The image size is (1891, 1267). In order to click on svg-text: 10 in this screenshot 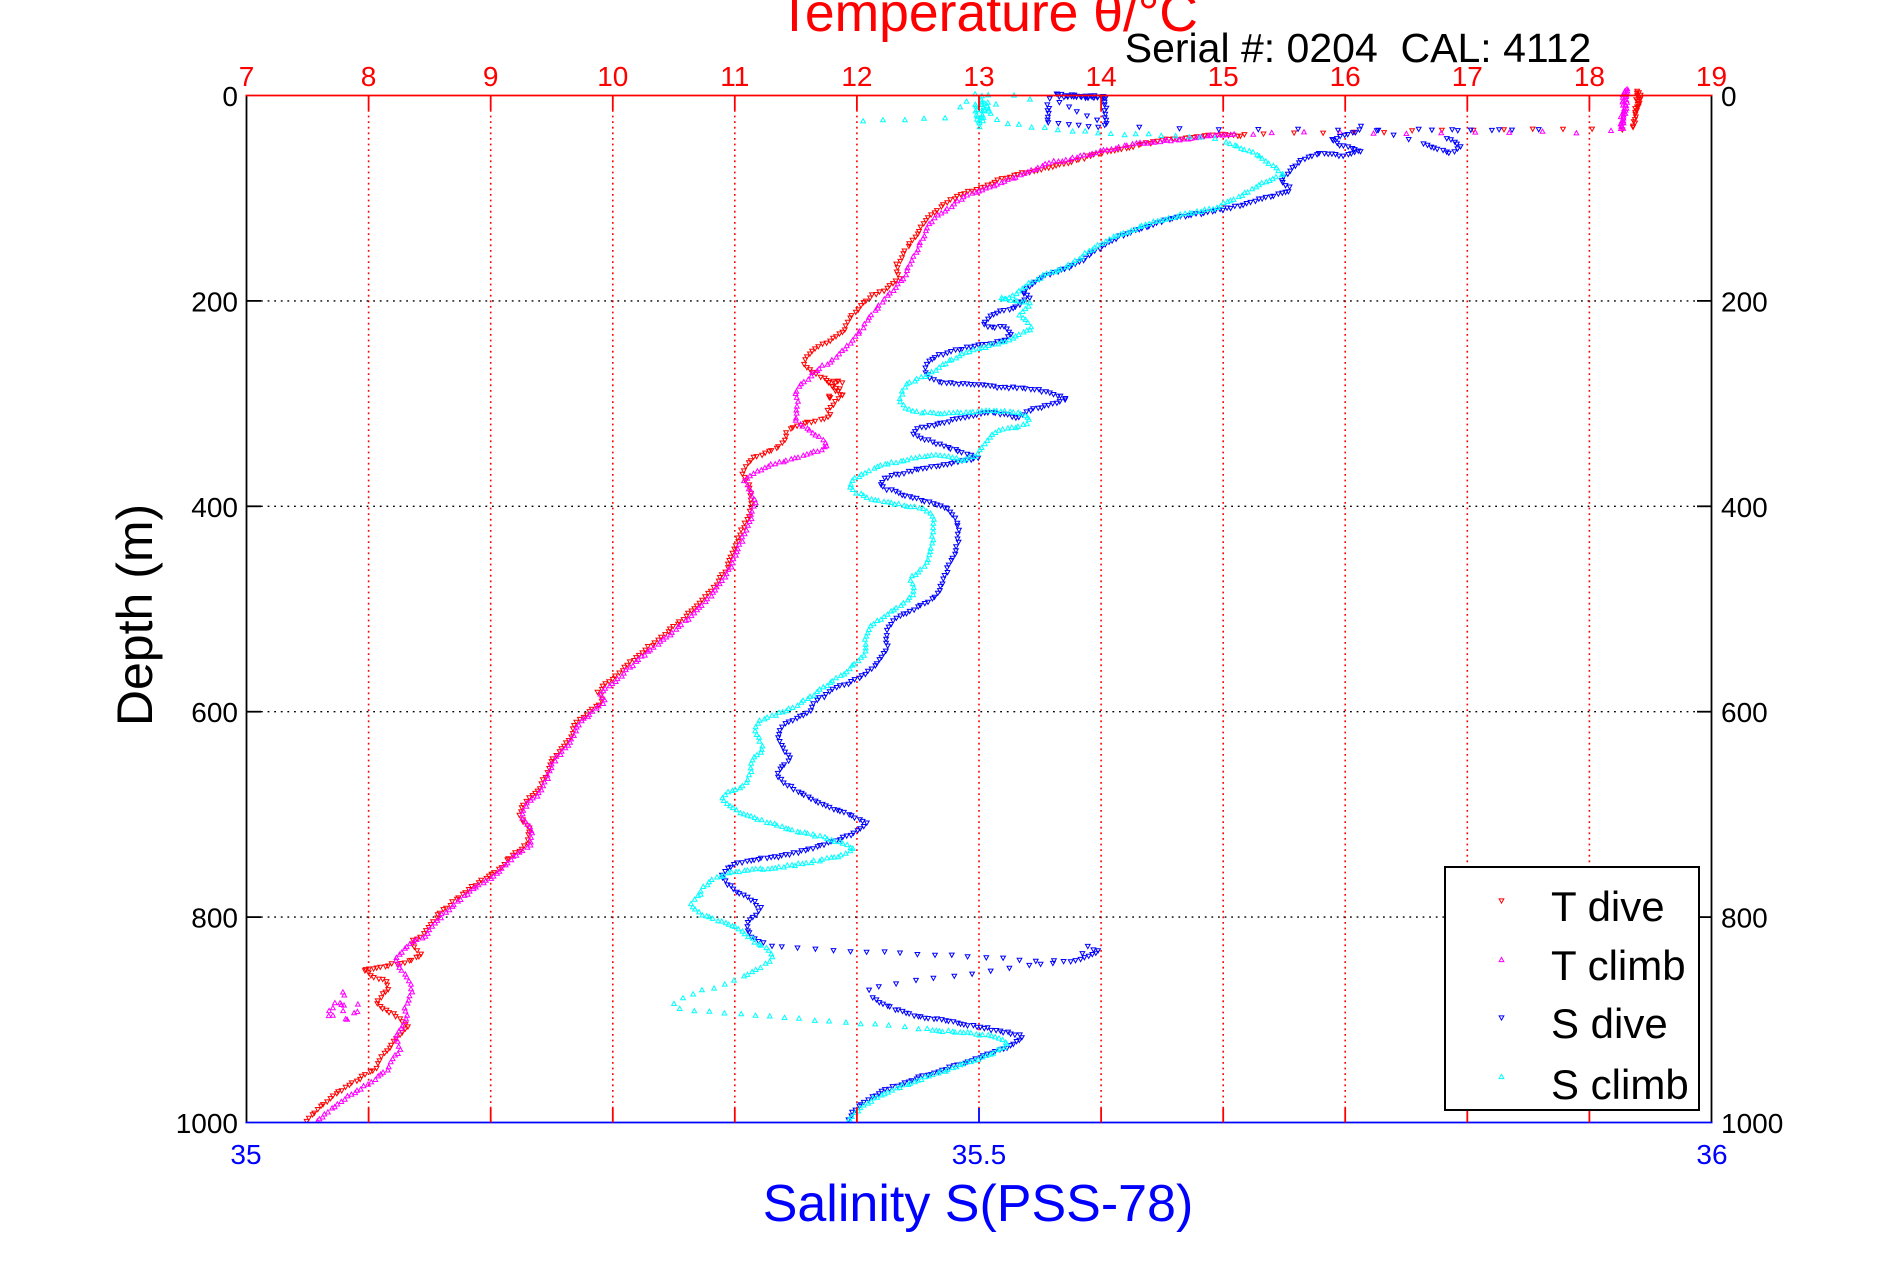, I will do `click(612, 76)`.